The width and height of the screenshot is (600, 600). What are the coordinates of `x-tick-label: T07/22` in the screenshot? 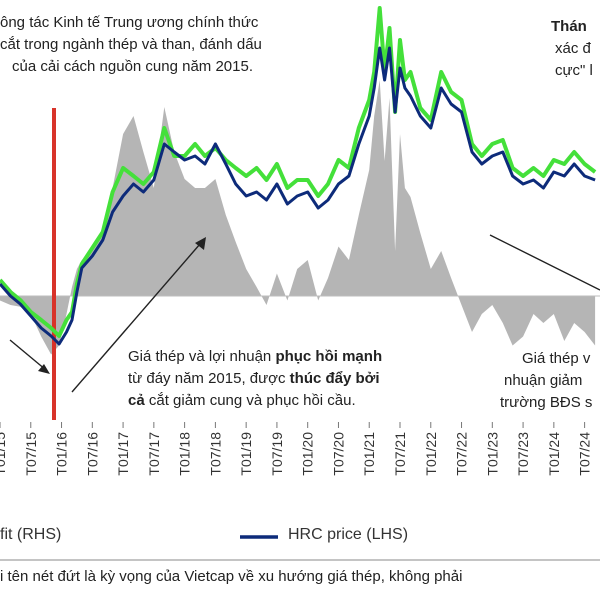 It's located at (462, 454).